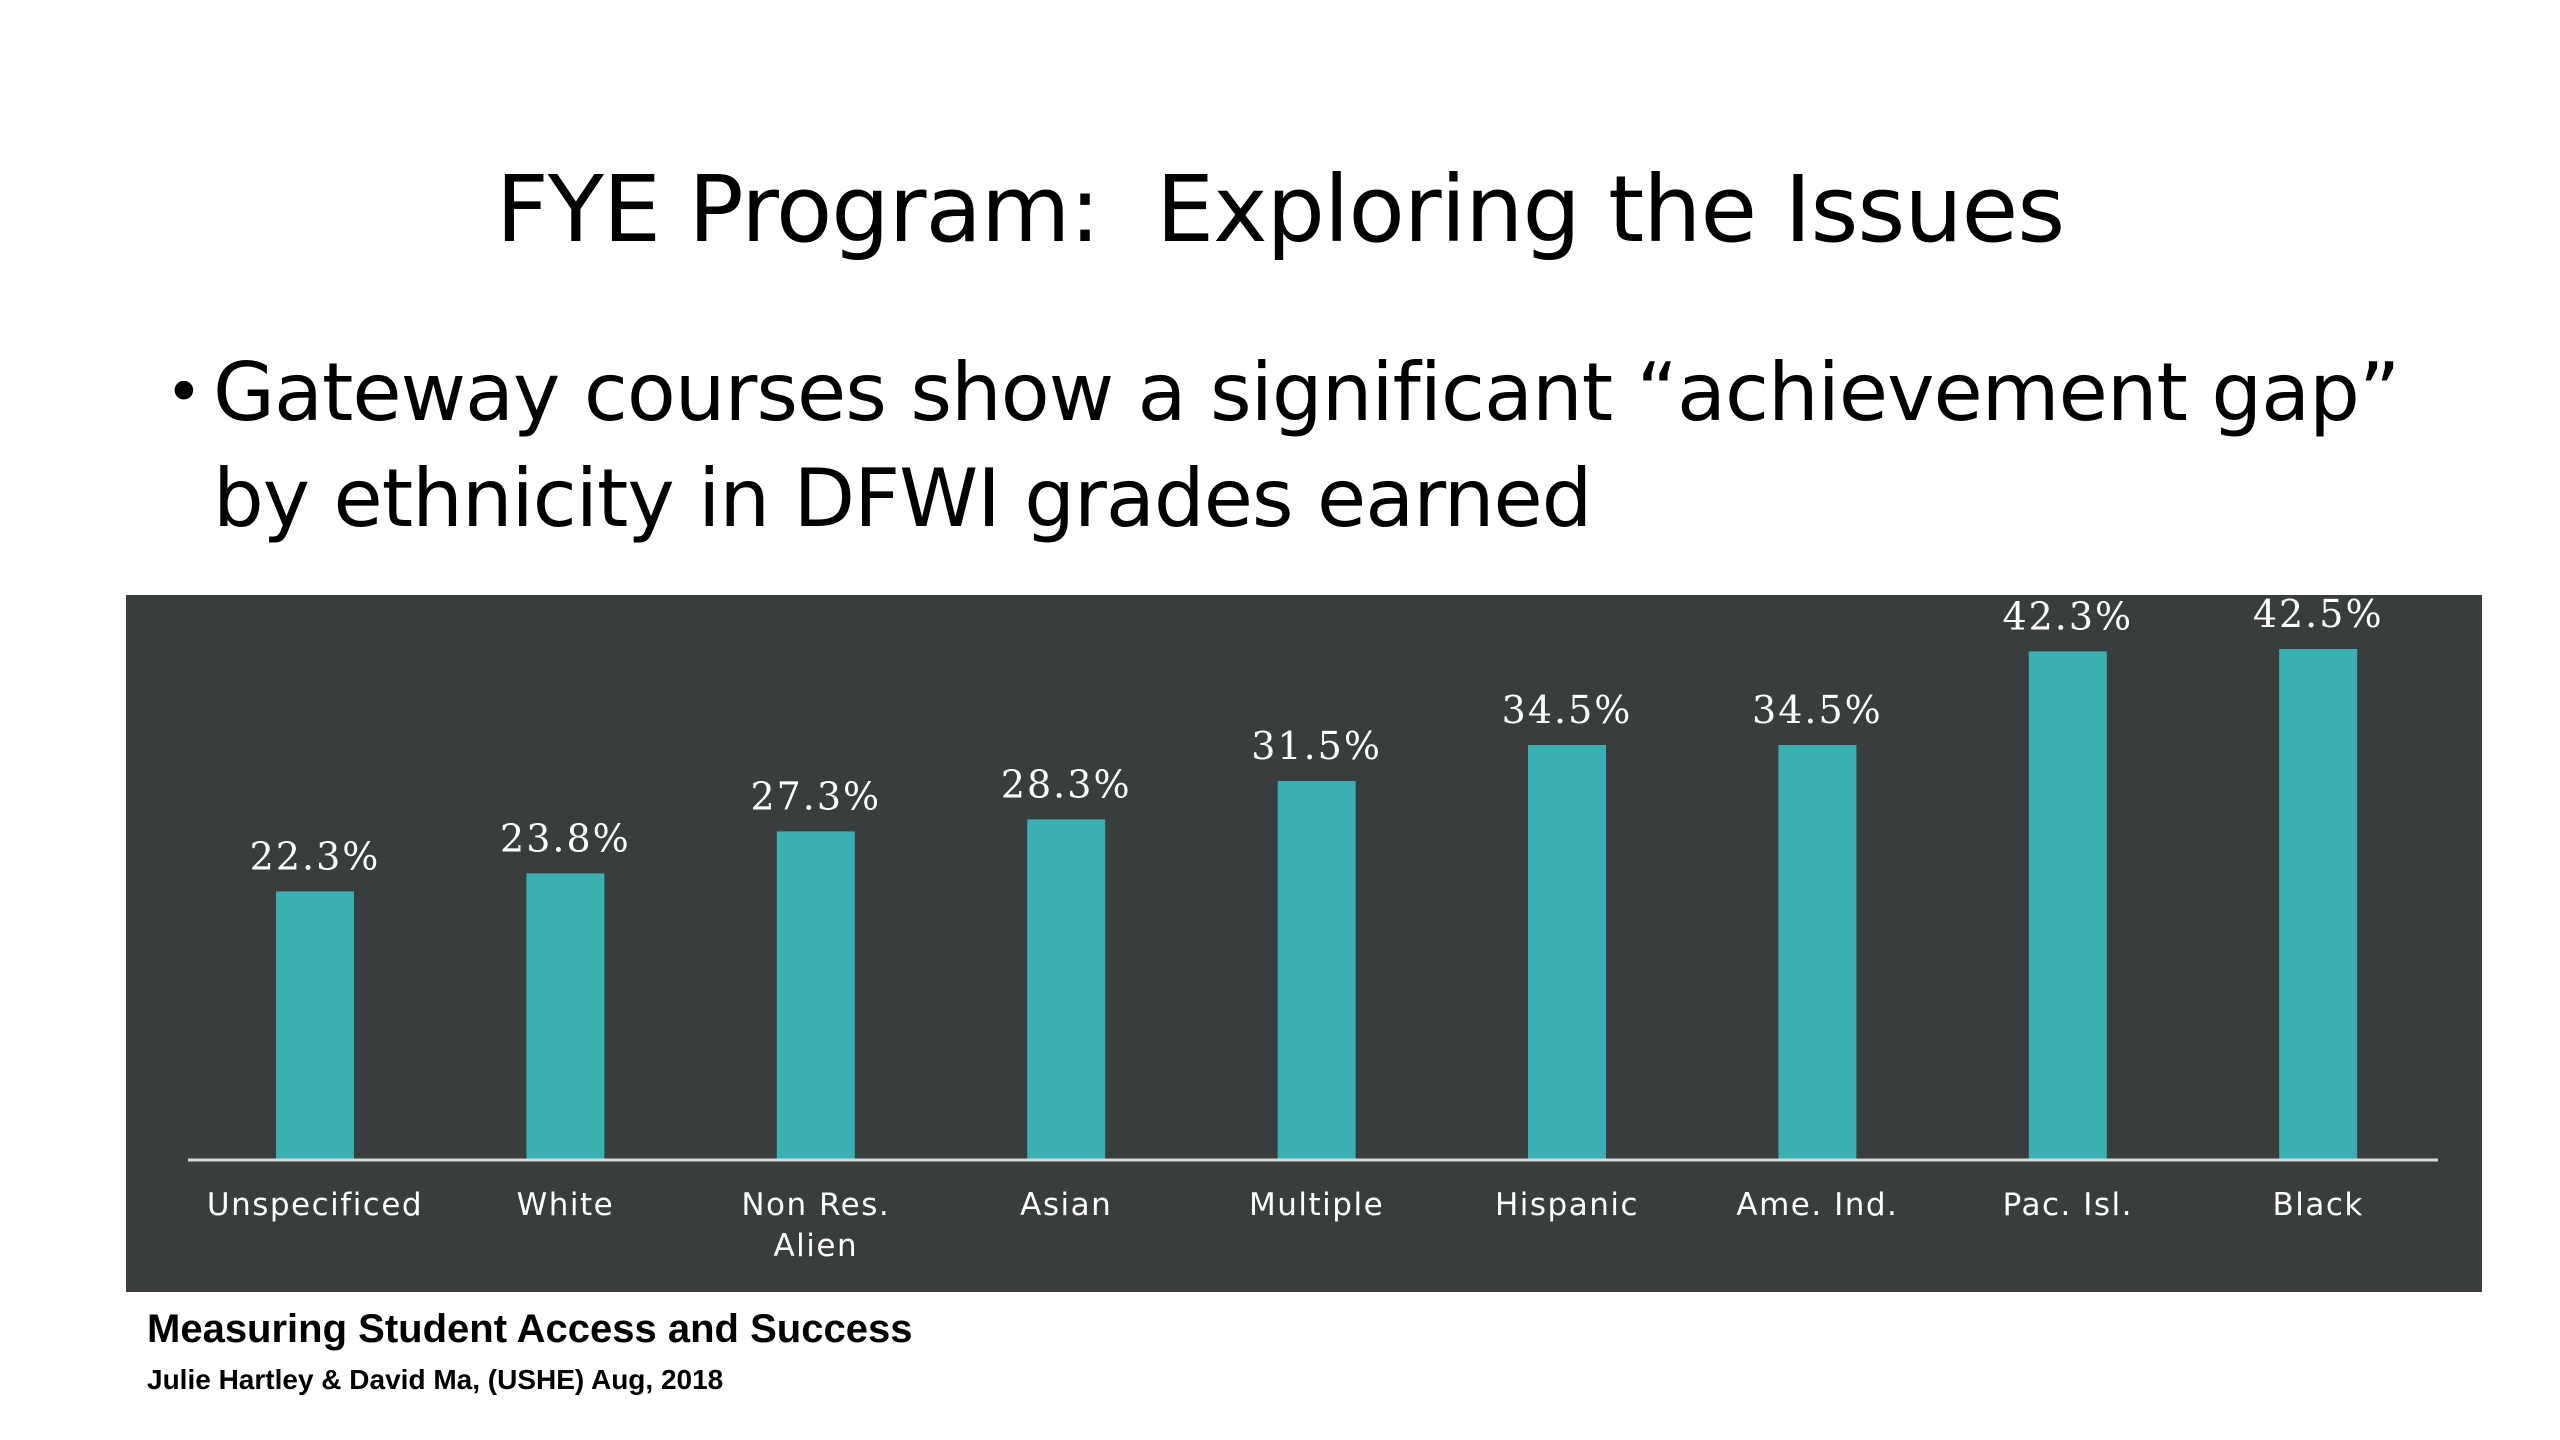 This screenshot has width=2560, height=1440. What do you see at coordinates (315, 856) in the screenshot?
I see `bar-value-label: 22.3%` at bounding box center [315, 856].